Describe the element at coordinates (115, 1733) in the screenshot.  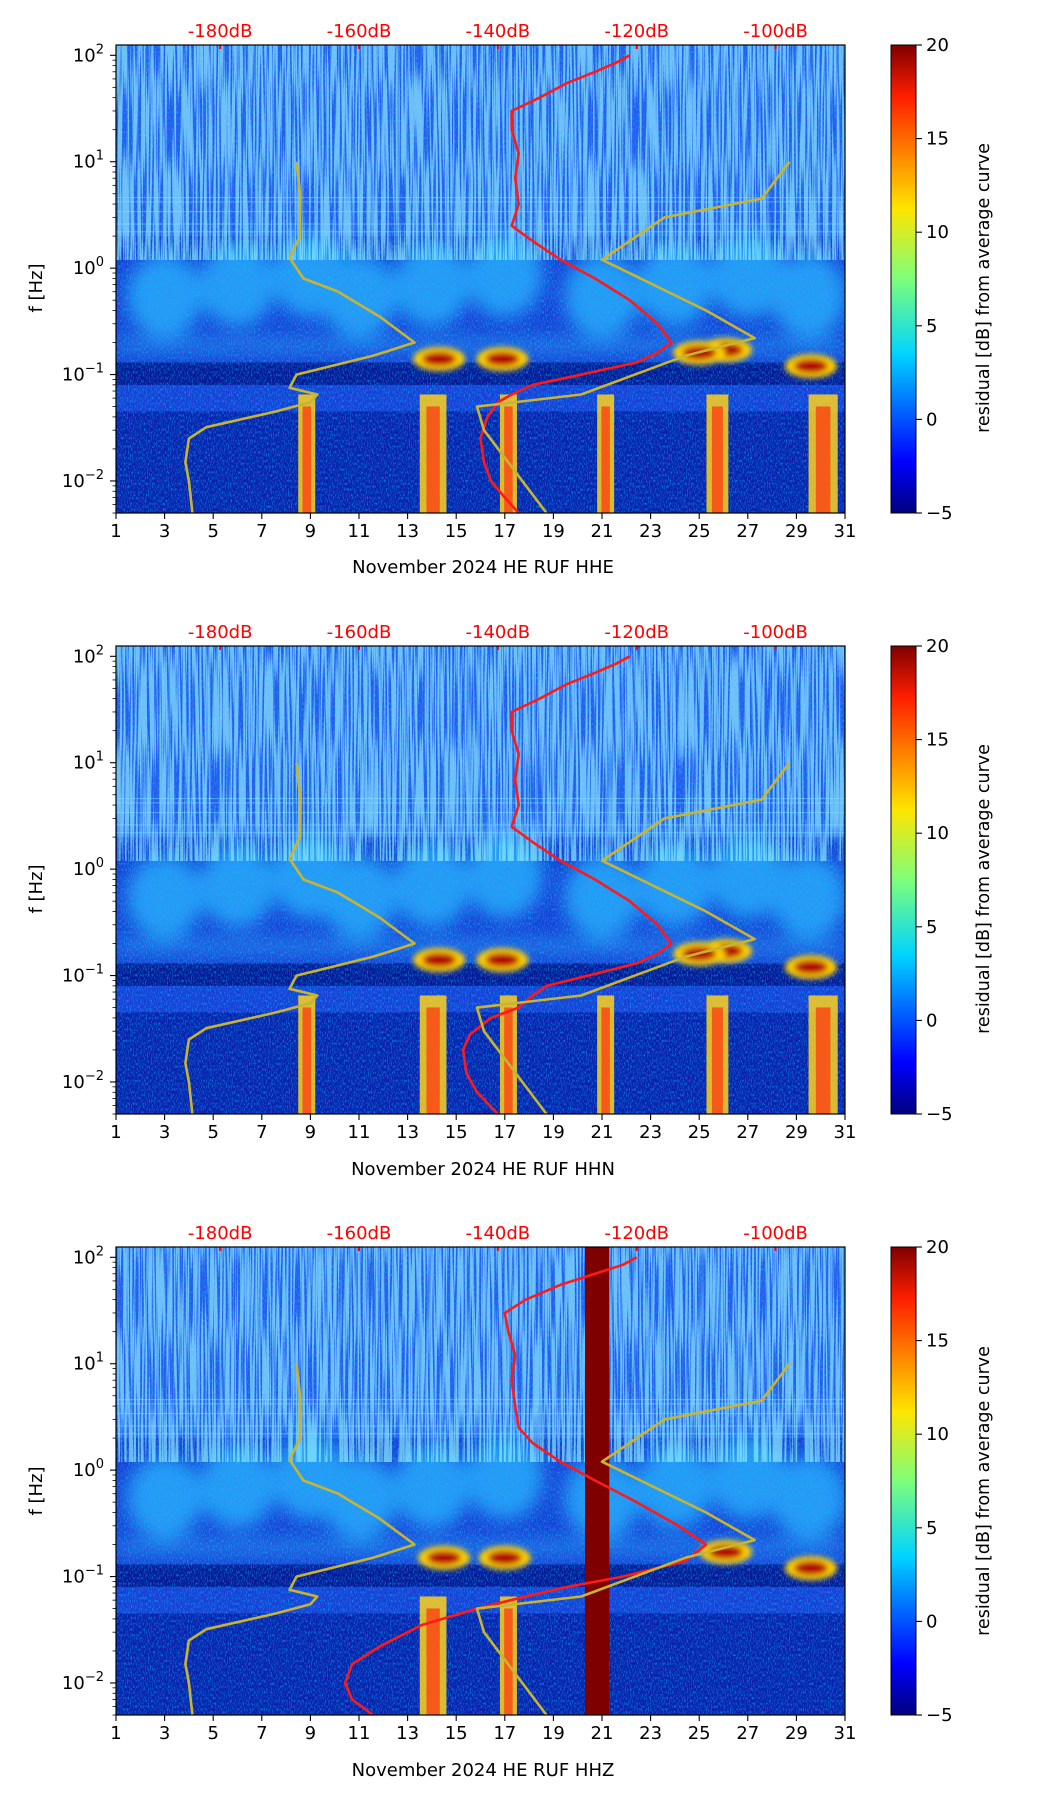
I see `x-tick-label: 1` at that location.